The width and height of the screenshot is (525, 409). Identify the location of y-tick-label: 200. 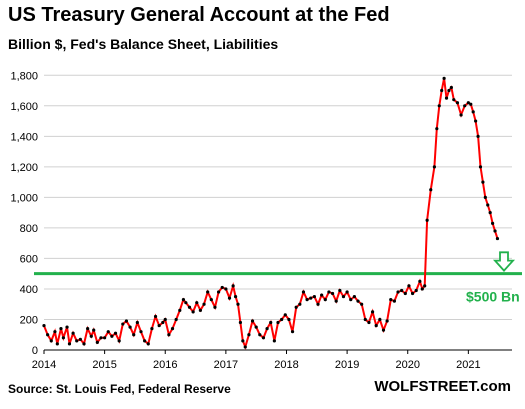
(29, 320).